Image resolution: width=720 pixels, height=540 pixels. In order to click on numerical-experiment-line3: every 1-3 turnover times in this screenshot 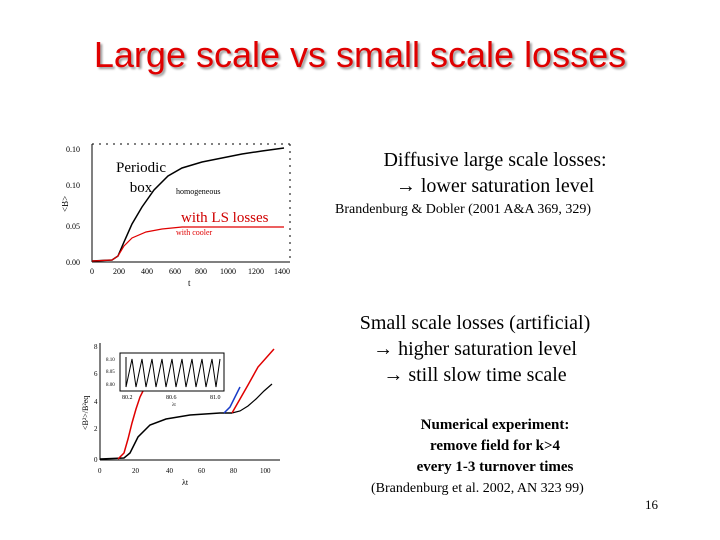, I will do `click(495, 467)`.